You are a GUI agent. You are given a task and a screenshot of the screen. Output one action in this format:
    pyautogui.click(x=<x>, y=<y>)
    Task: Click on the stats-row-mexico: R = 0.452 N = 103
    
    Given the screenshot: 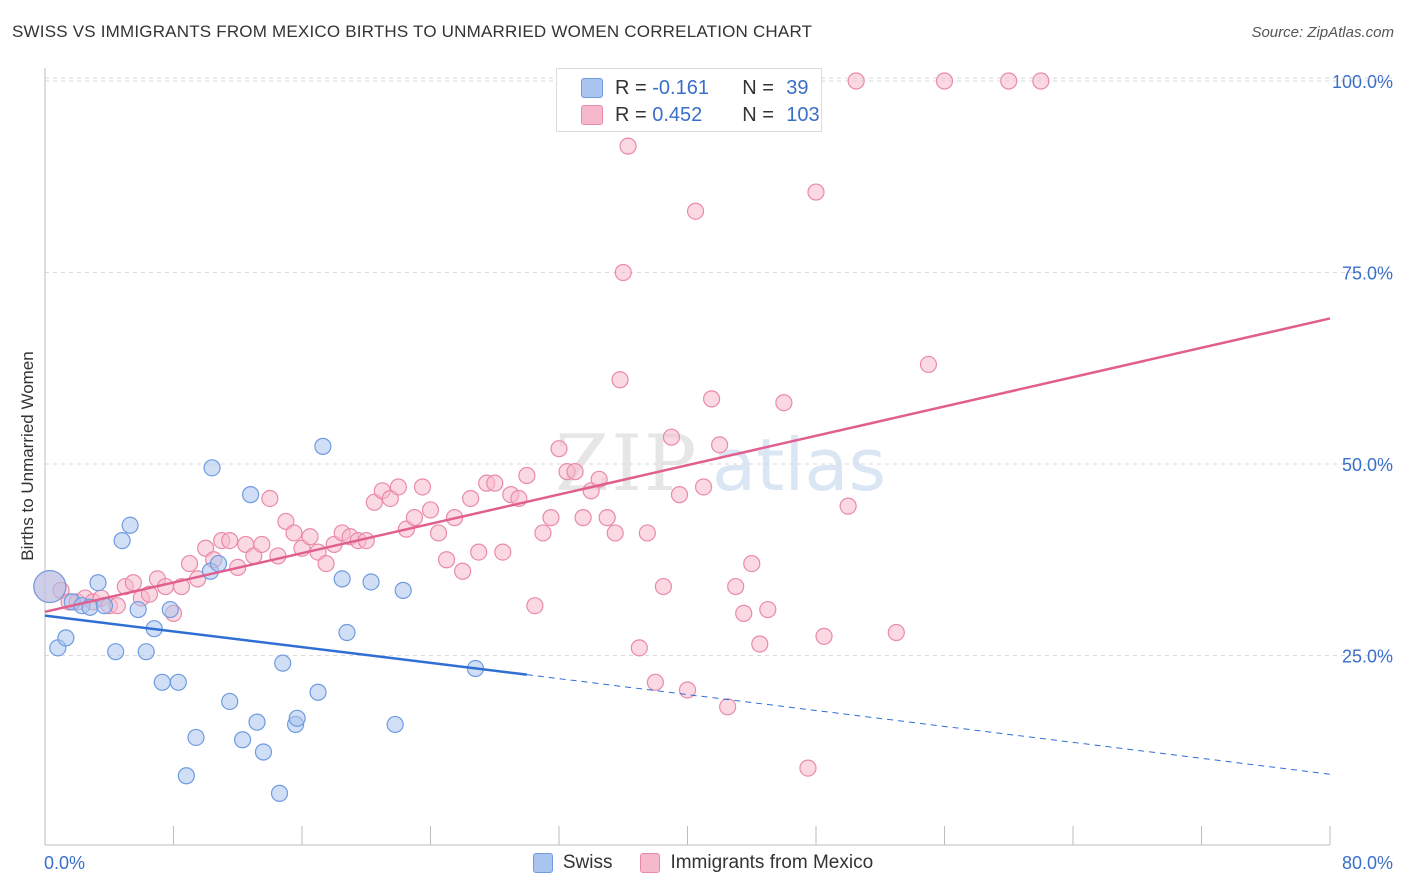 What is the action you would take?
    pyautogui.click(x=700, y=115)
    